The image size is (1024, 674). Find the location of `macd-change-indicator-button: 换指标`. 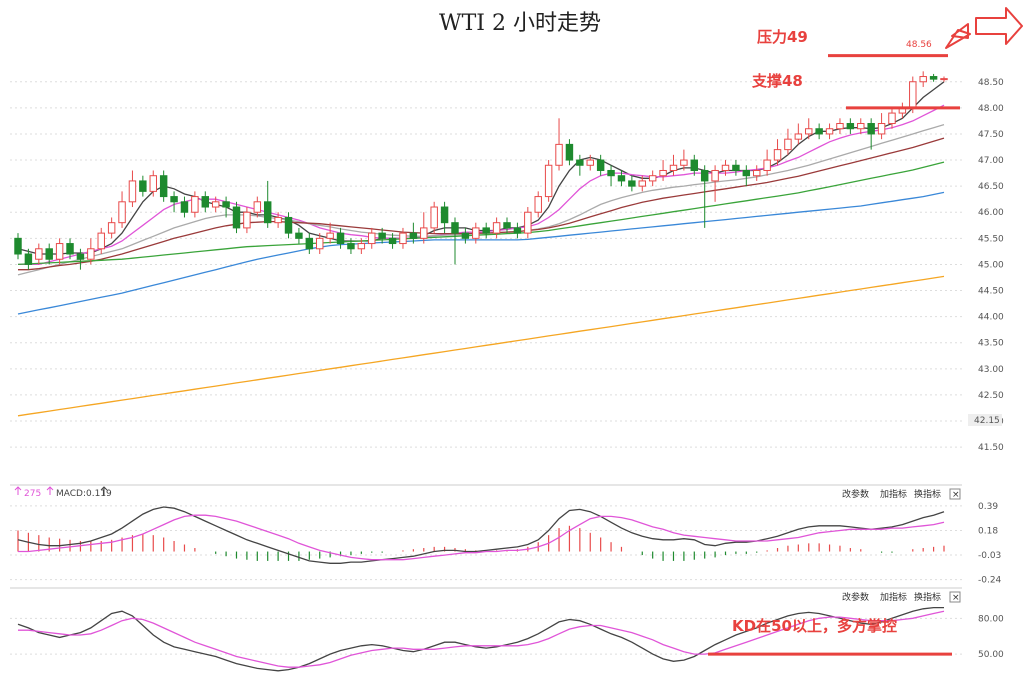

macd-change-indicator-button: 换指标 is located at coordinates (927, 494).